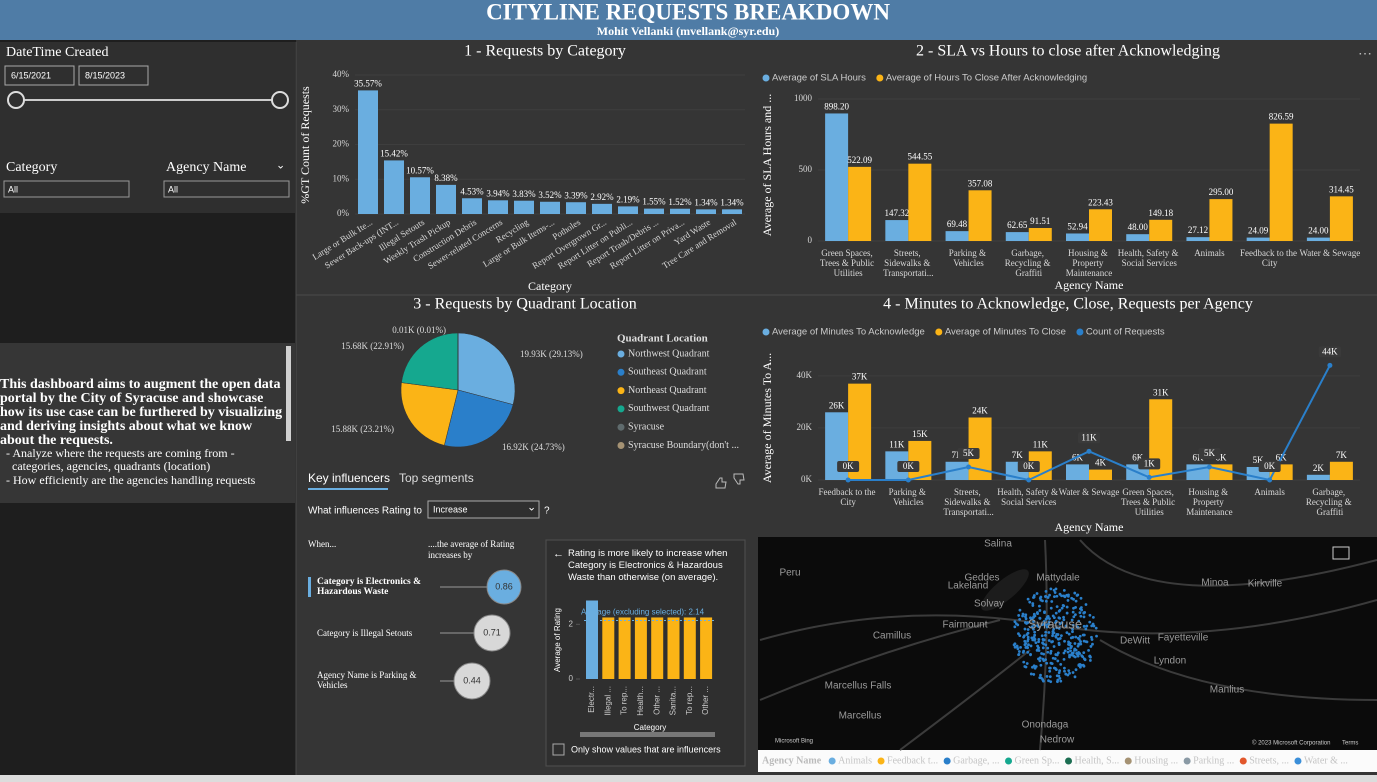  What do you see at coordinates (558, 749) in the screenshot?
I see `checkbox` at bounding box center [558, 749].